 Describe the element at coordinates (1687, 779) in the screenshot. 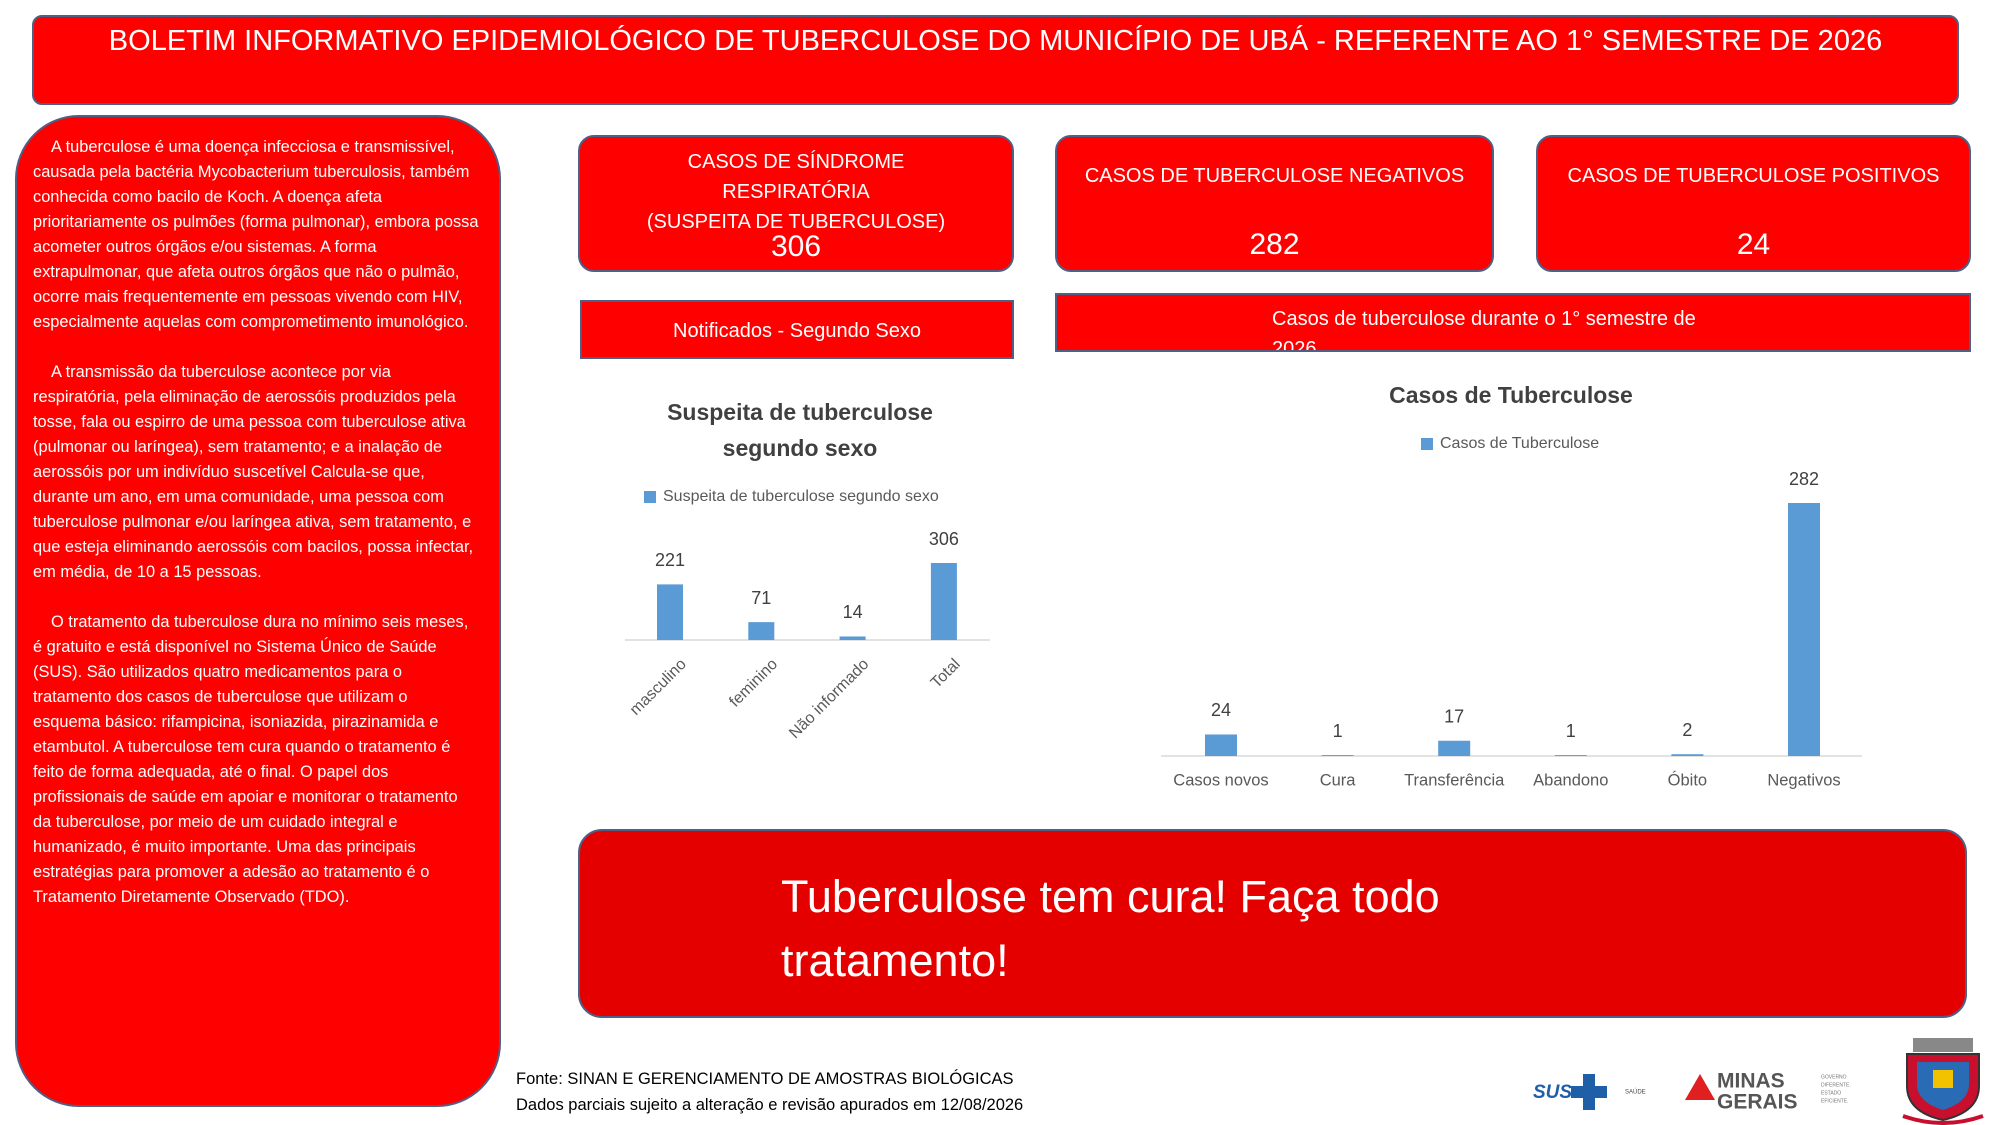

I see `x-tick-label: Óbito` at that location.